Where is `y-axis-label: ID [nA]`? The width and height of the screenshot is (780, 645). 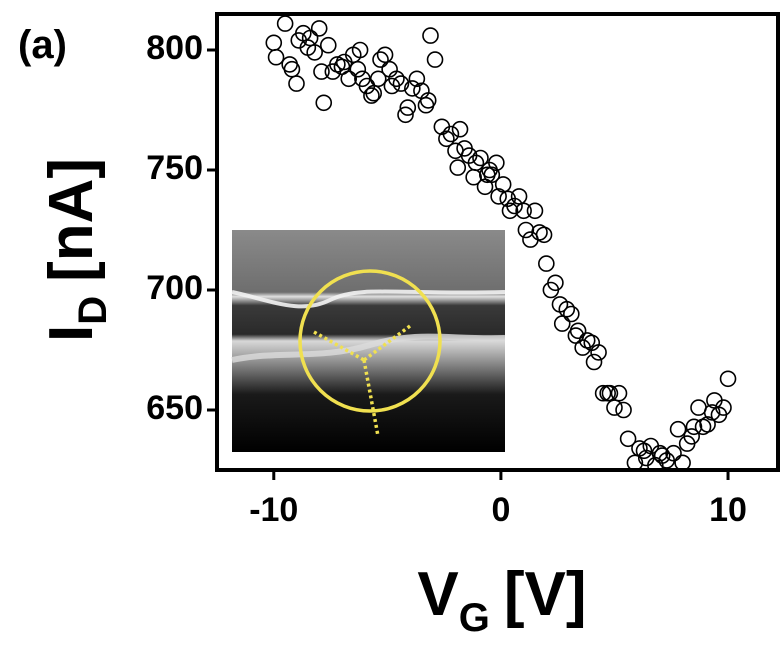
y-axis-label: ID [nA] is located at coordinates (76, 250).